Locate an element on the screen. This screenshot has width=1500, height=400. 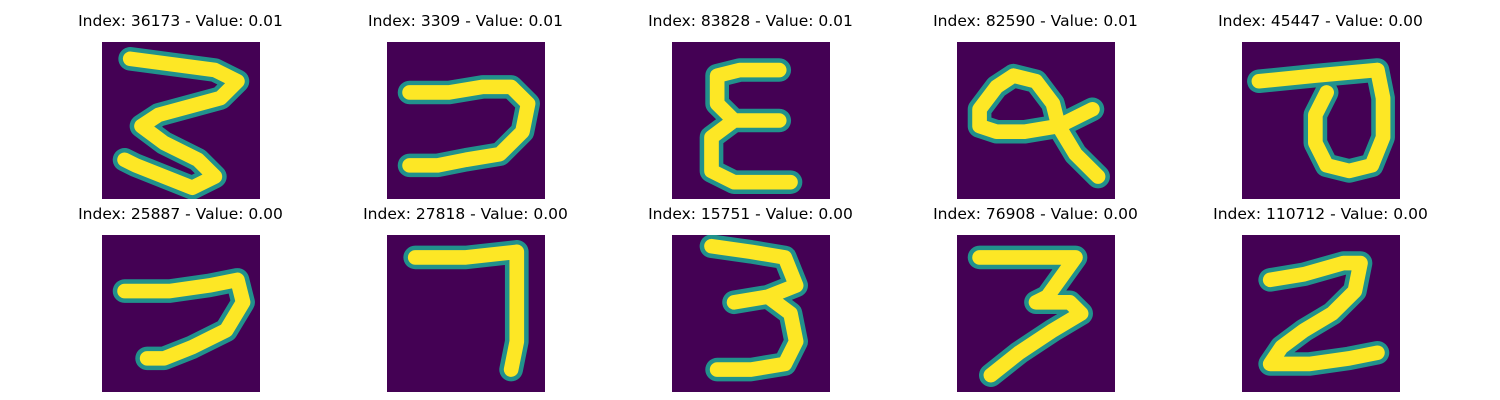
image-title: Index: 36173 - Value: 0.01 is located at coordinates (180, 21).